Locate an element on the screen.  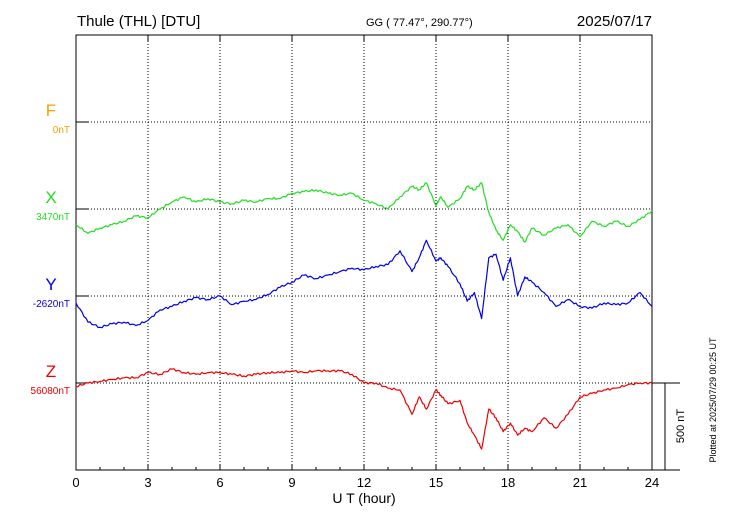
coordinates-label: GG ( 77.47°, 290.77°) is located at coordinates (419, 23).